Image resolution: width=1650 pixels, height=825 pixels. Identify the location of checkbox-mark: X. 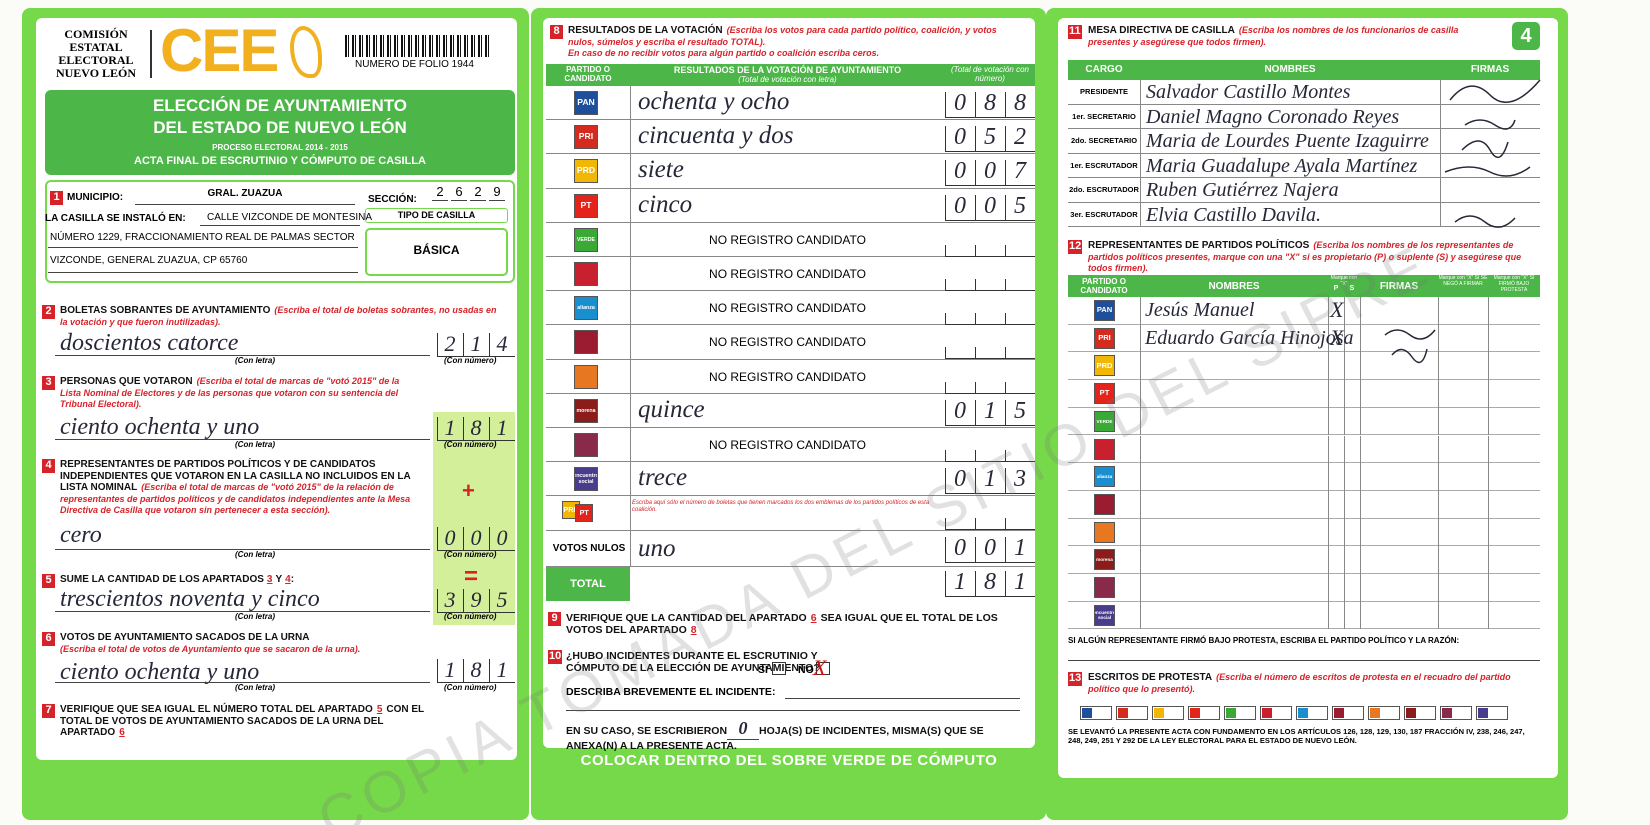
(1337, 309).